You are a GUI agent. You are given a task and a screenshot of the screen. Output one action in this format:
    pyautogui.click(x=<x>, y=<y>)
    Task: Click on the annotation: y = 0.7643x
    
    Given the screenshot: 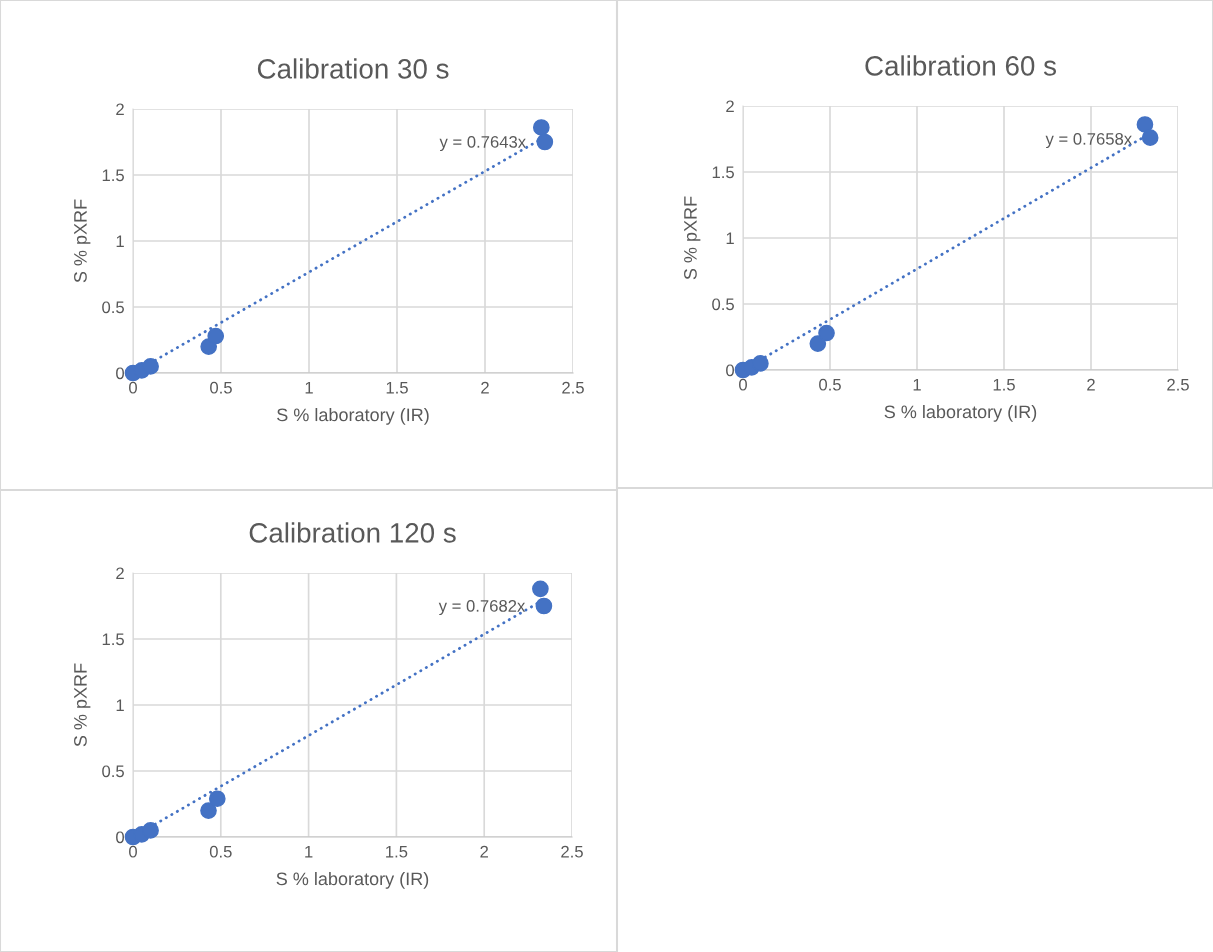 What is the action you would take?
    pyautogui.click(x=482, y=143)
    